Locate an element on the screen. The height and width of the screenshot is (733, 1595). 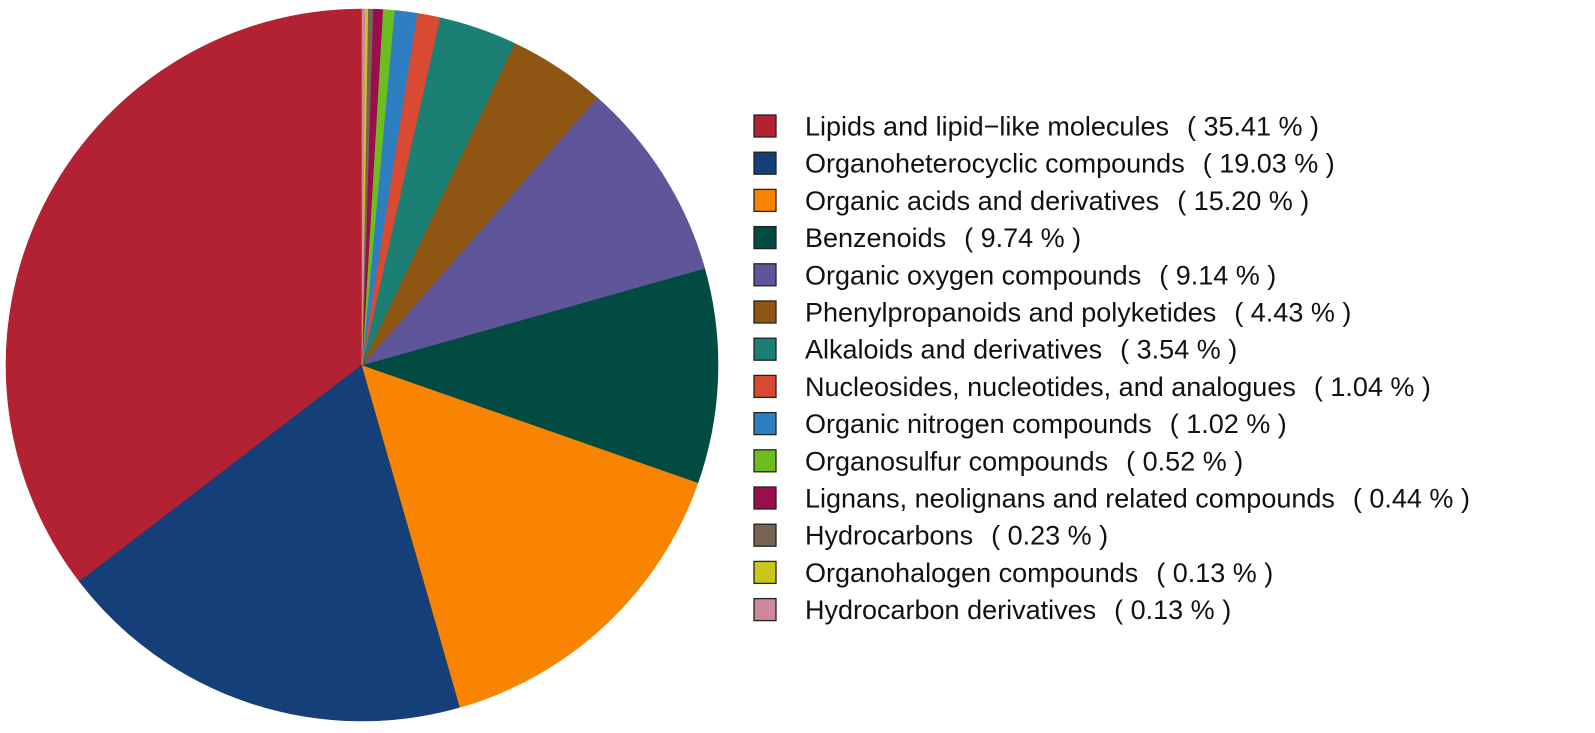
legend-label: Alkaloids and derivatives ( 3.54 % ) is located at coordinates (1021, 350).